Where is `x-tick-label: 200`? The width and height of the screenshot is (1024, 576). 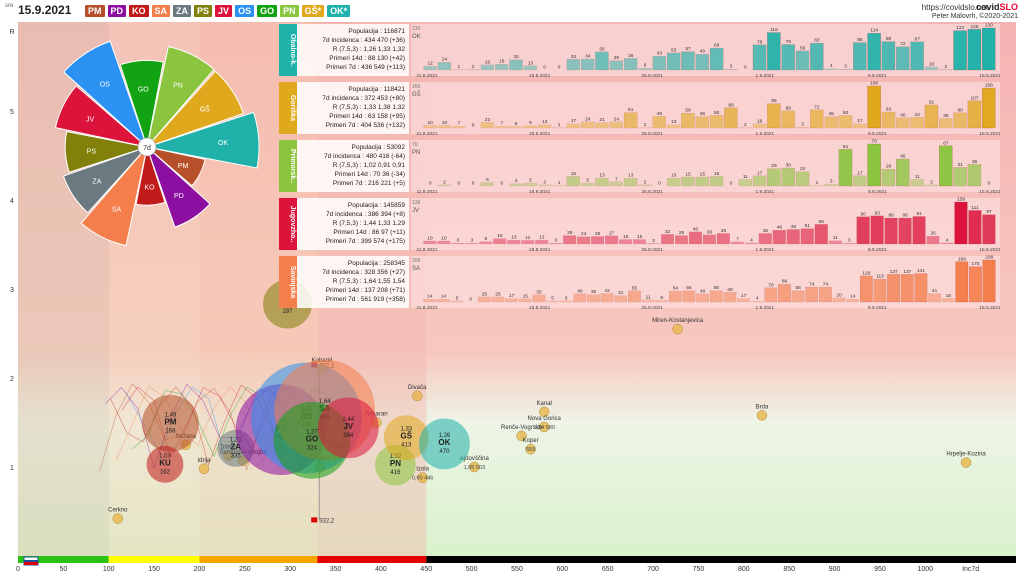
x-tick-label: 200 is located at coordinates (200, 569).